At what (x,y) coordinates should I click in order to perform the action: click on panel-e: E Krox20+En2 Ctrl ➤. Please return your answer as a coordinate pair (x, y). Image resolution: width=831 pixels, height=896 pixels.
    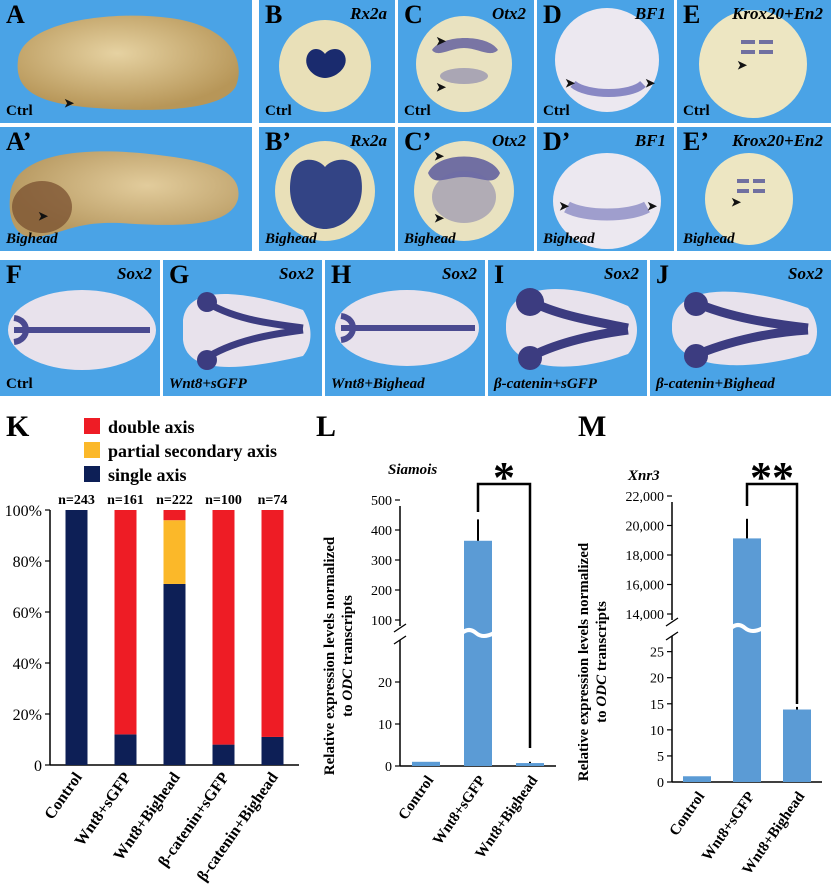
    Looking at the image, I should click on (754, 61).